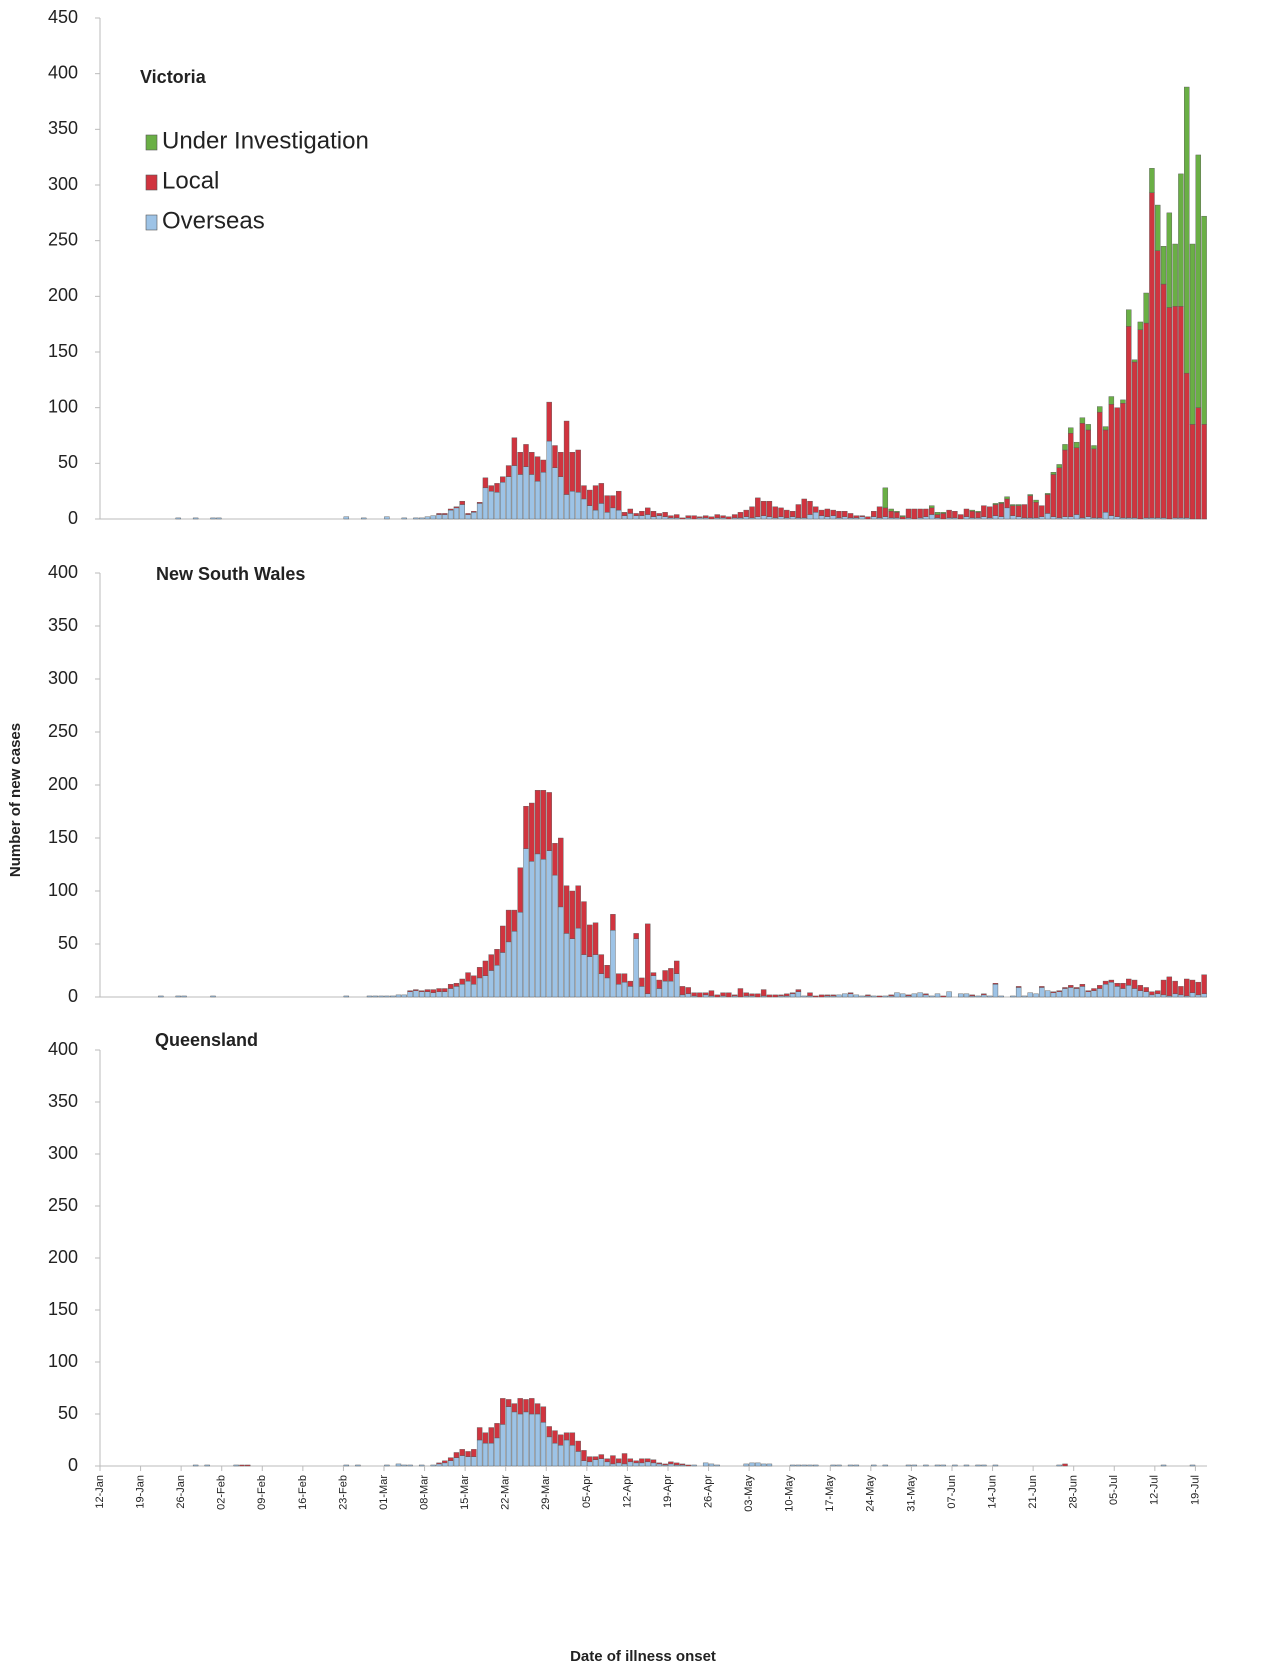 The height and width of the screenshot is (1670, 1287). Describe the element at coordinates (63, 72) in the screenshot. I see `y-tick-label: 400` at that location.